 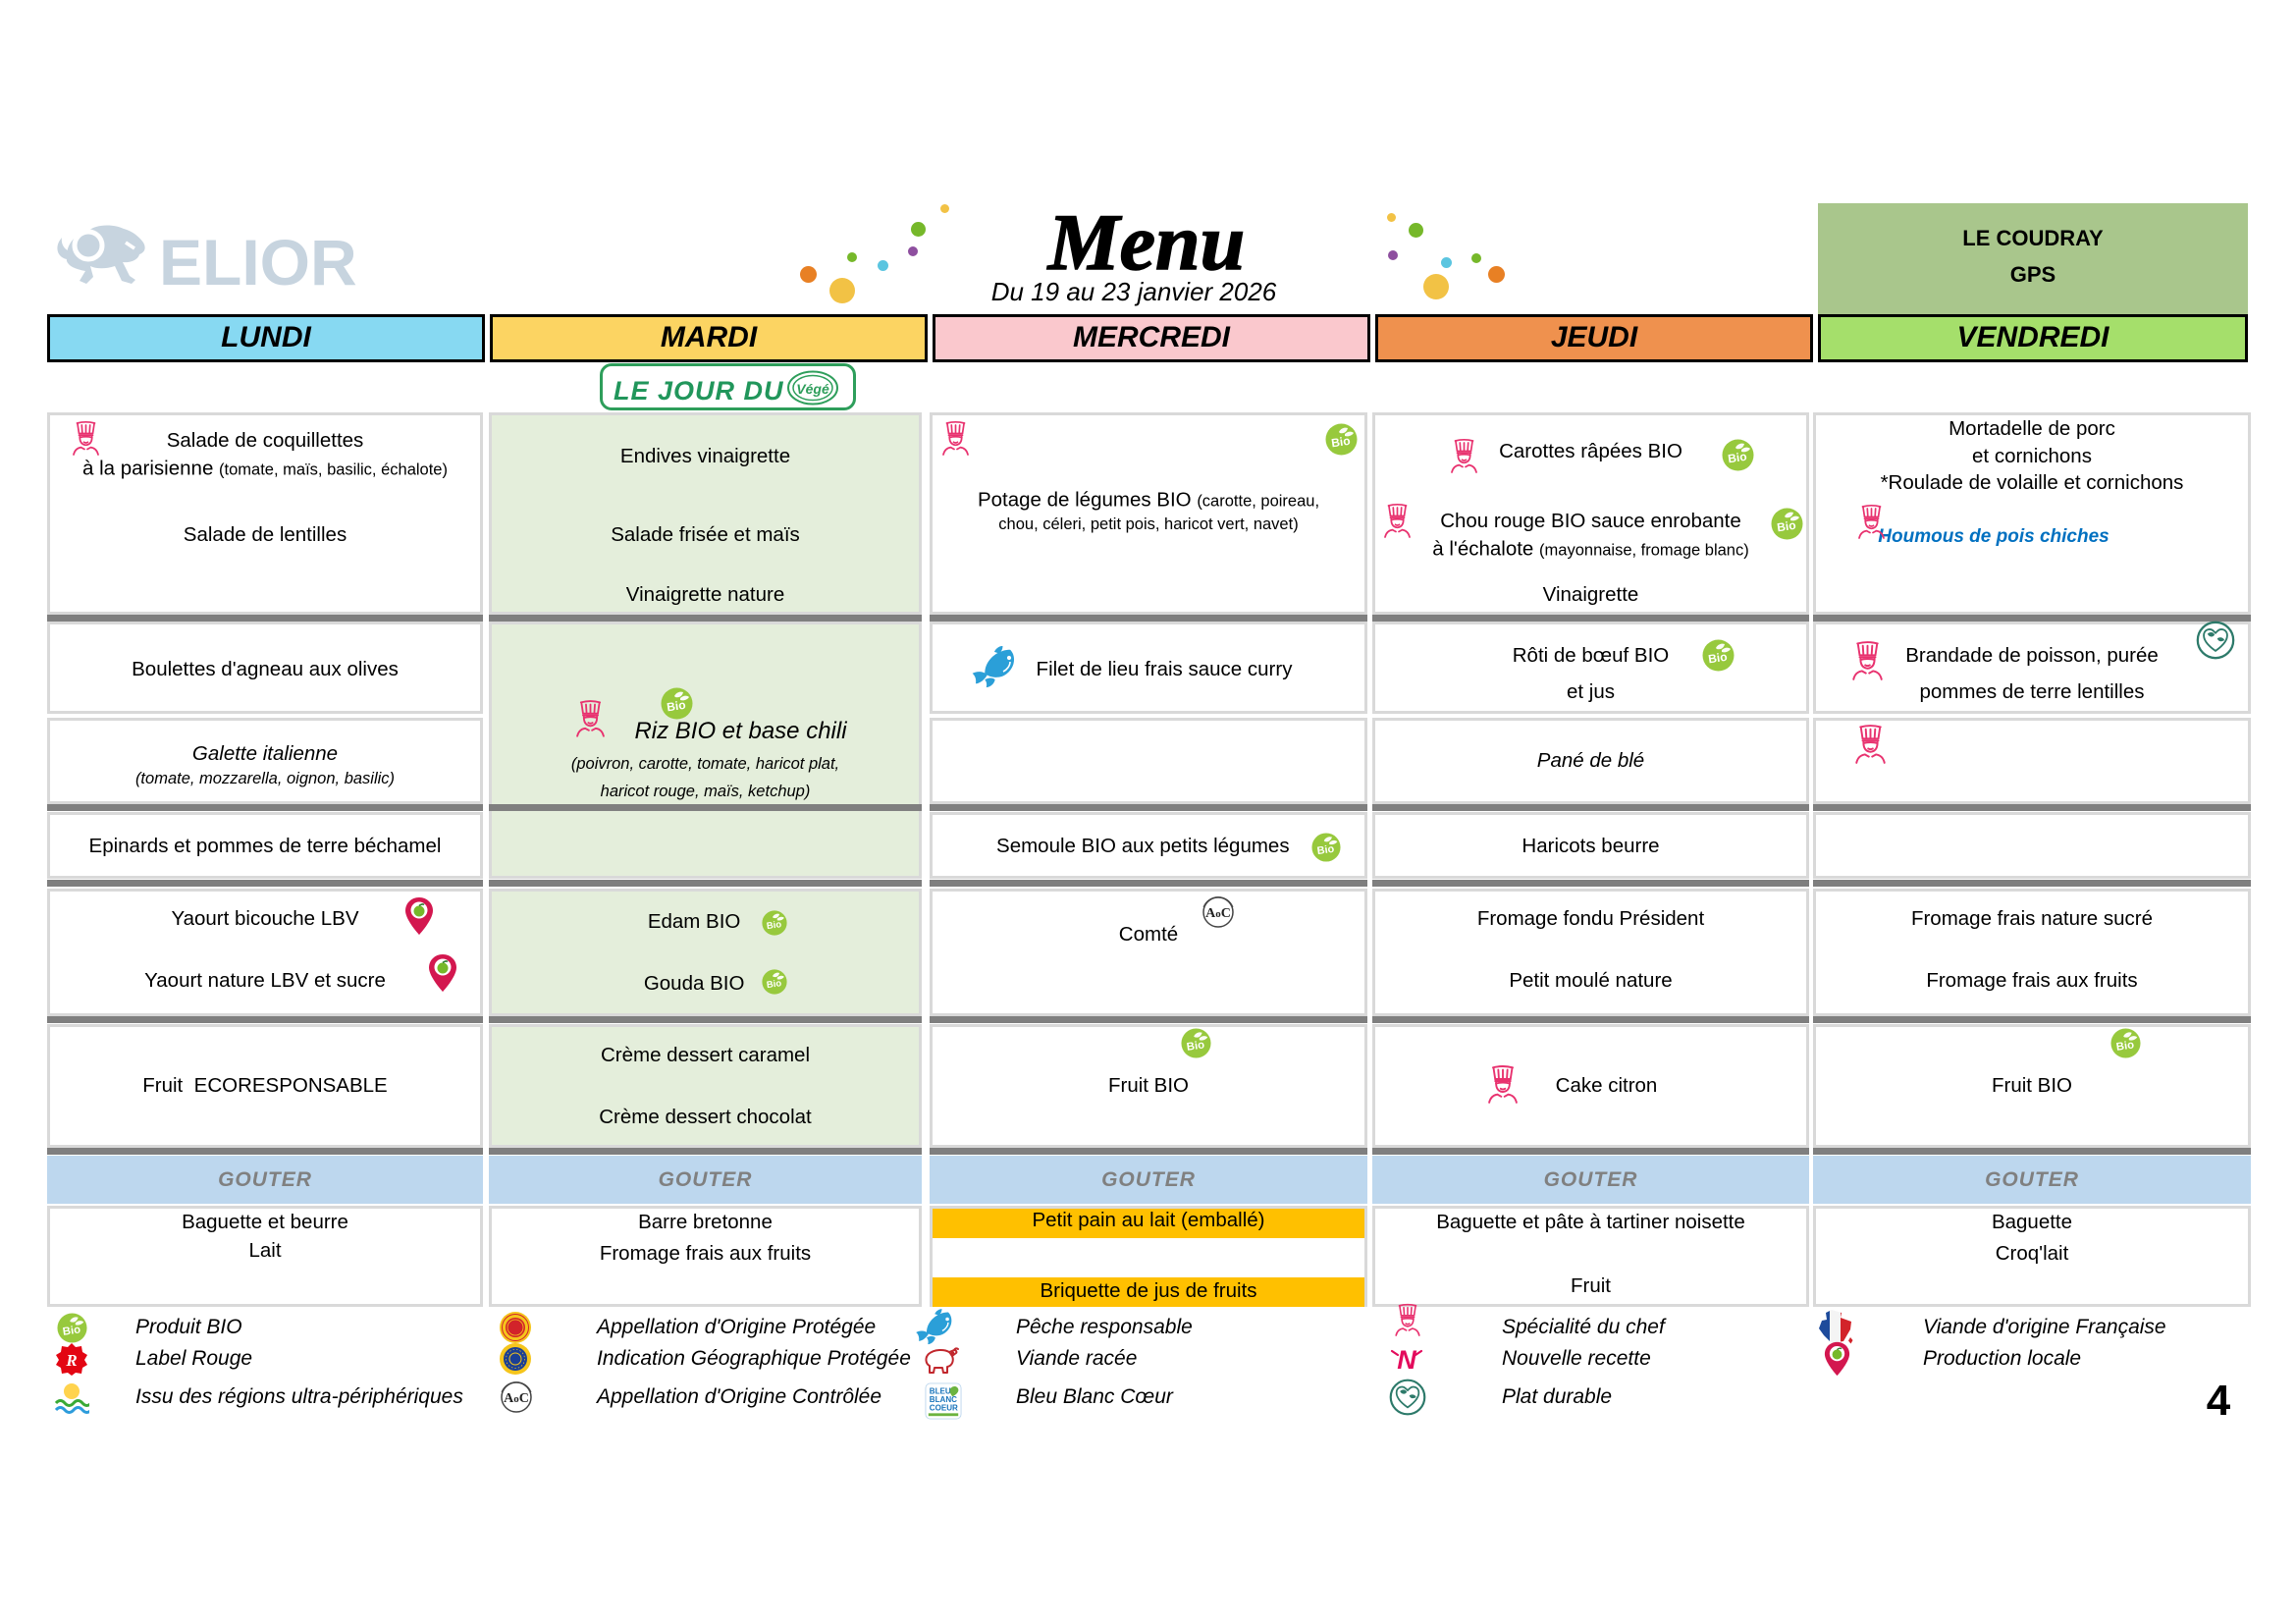 I want to click on svg-text: BLANC, so click(x=943, y=1399).